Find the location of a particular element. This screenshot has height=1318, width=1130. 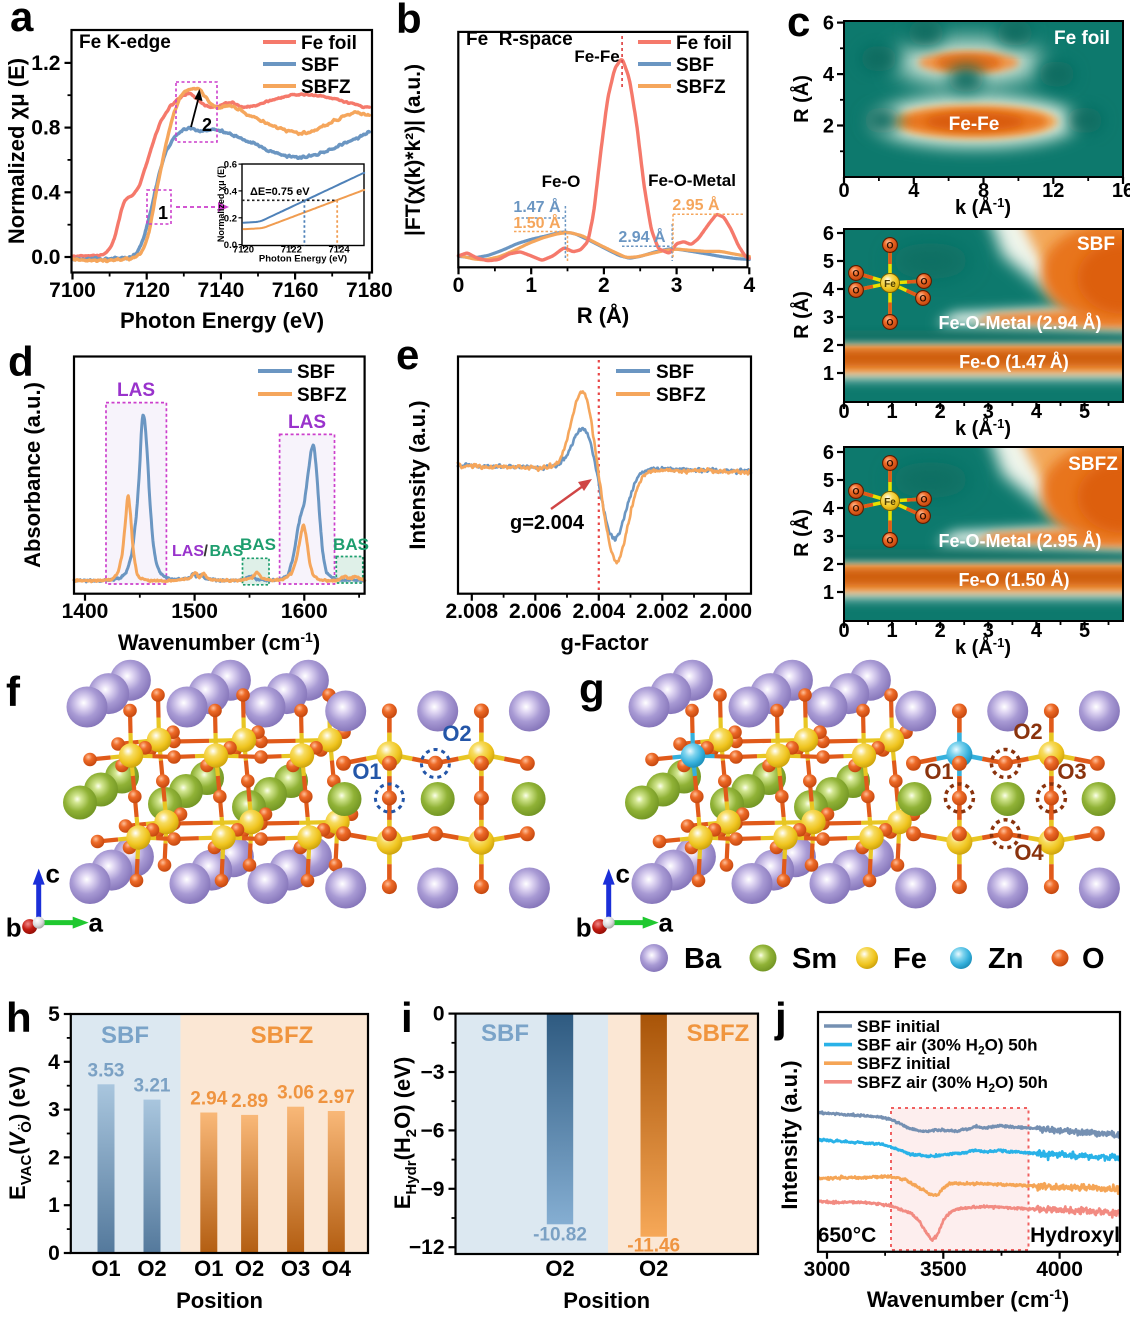

svg-text: 2.94 Å is located at coordinates (642, 236).